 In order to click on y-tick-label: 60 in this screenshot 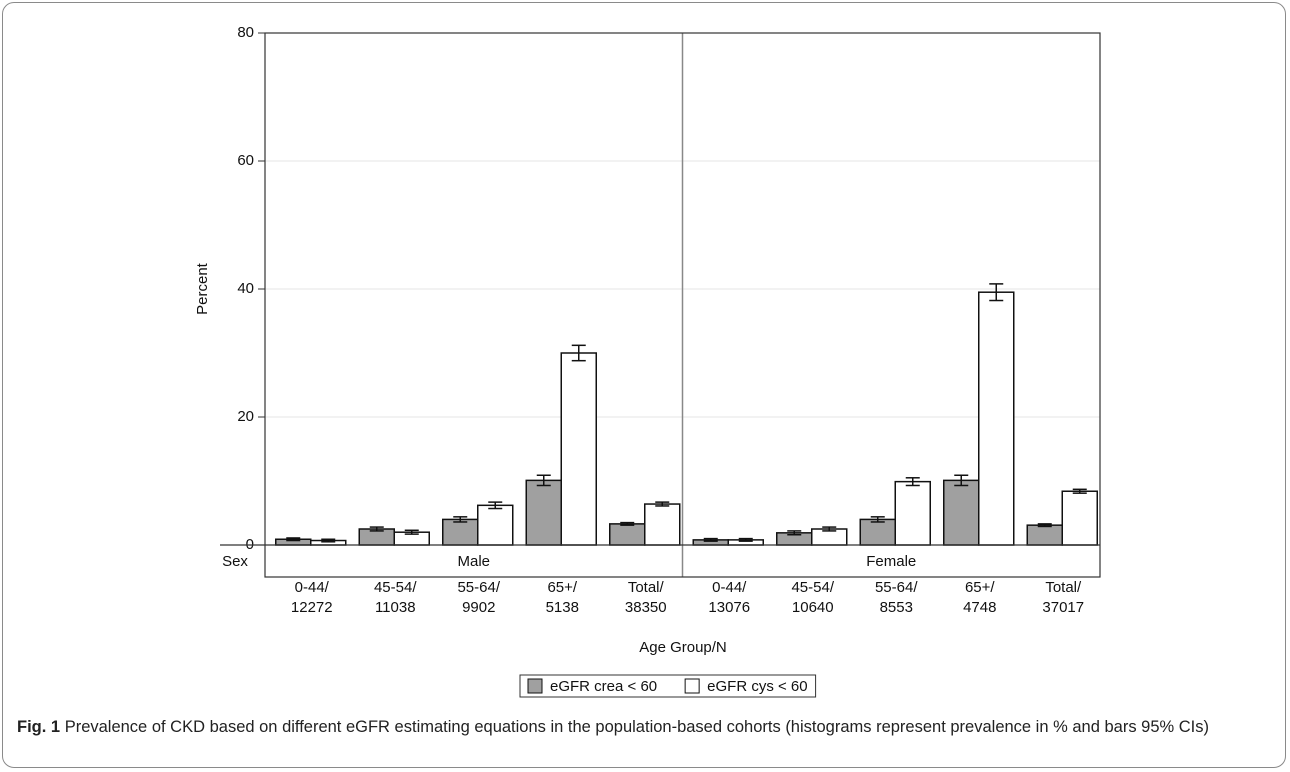, I will do `click(245, 160)`.